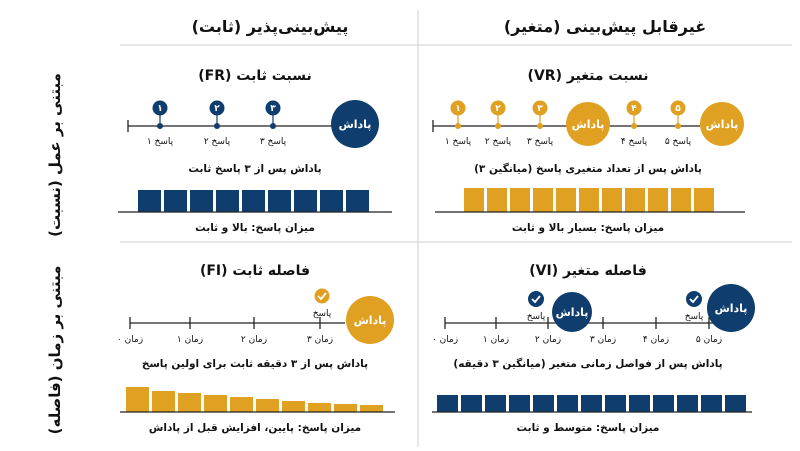  I want to click on vi-title: فاصله متغیر (VI), so click(587, 271).